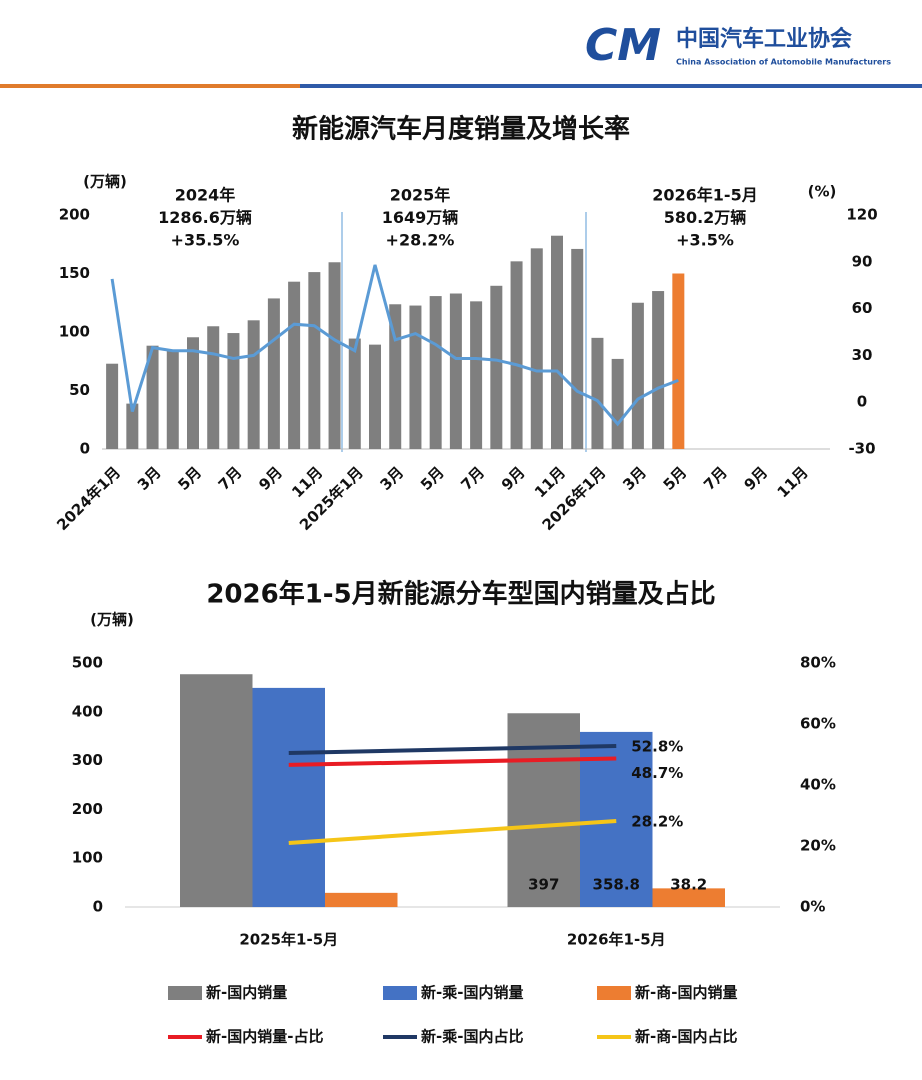 The width and height of the screenshot is (922, 1080). Describe the element at coordinates (862, 308) in the screenshot. I see `y2-tick-label: 60` at that location.